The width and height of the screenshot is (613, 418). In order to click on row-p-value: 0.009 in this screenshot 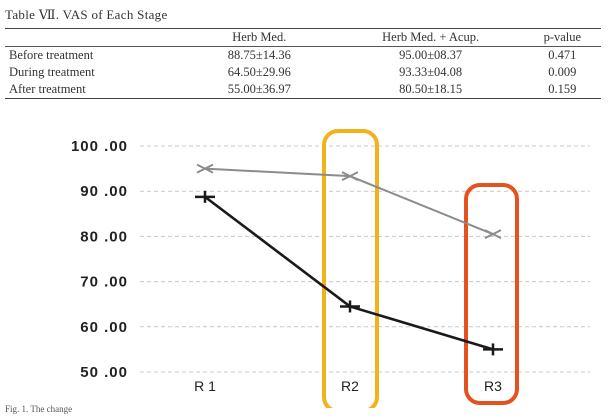, I will do `click(562, 72)`.